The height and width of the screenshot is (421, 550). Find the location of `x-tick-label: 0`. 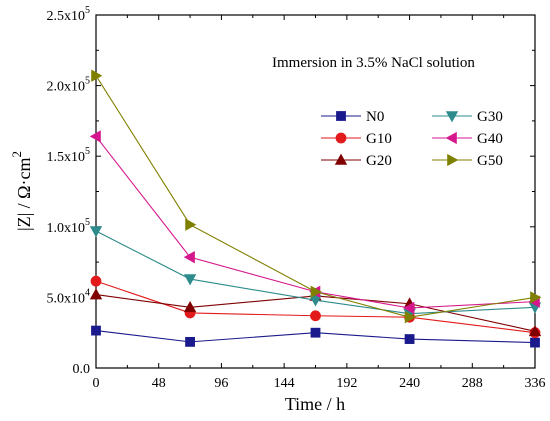

x-tick-label: 0 is located at coordinates (96, 383).